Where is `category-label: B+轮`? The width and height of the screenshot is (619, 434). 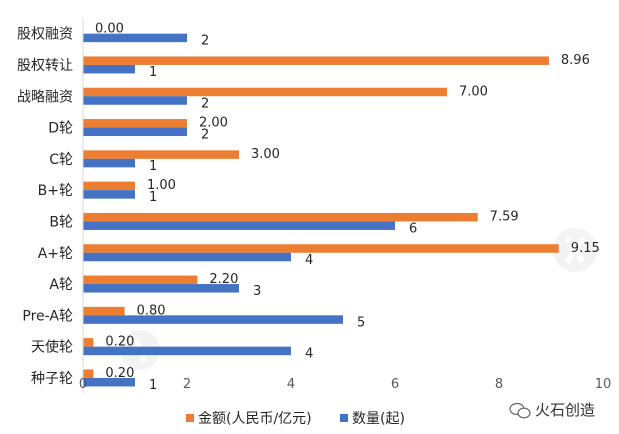 category-label: B+轮 is located at coordinates (55, 191).